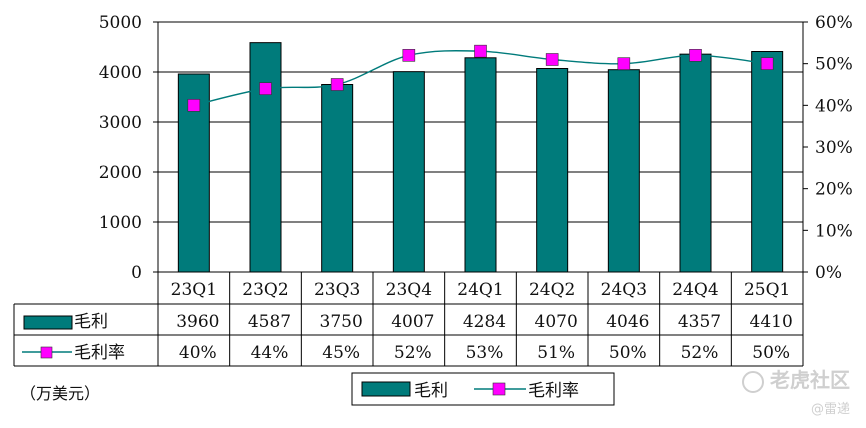  Describe the element at coordinates (556, 322) in the screenshot. I see `table-value: 4070` at that location.